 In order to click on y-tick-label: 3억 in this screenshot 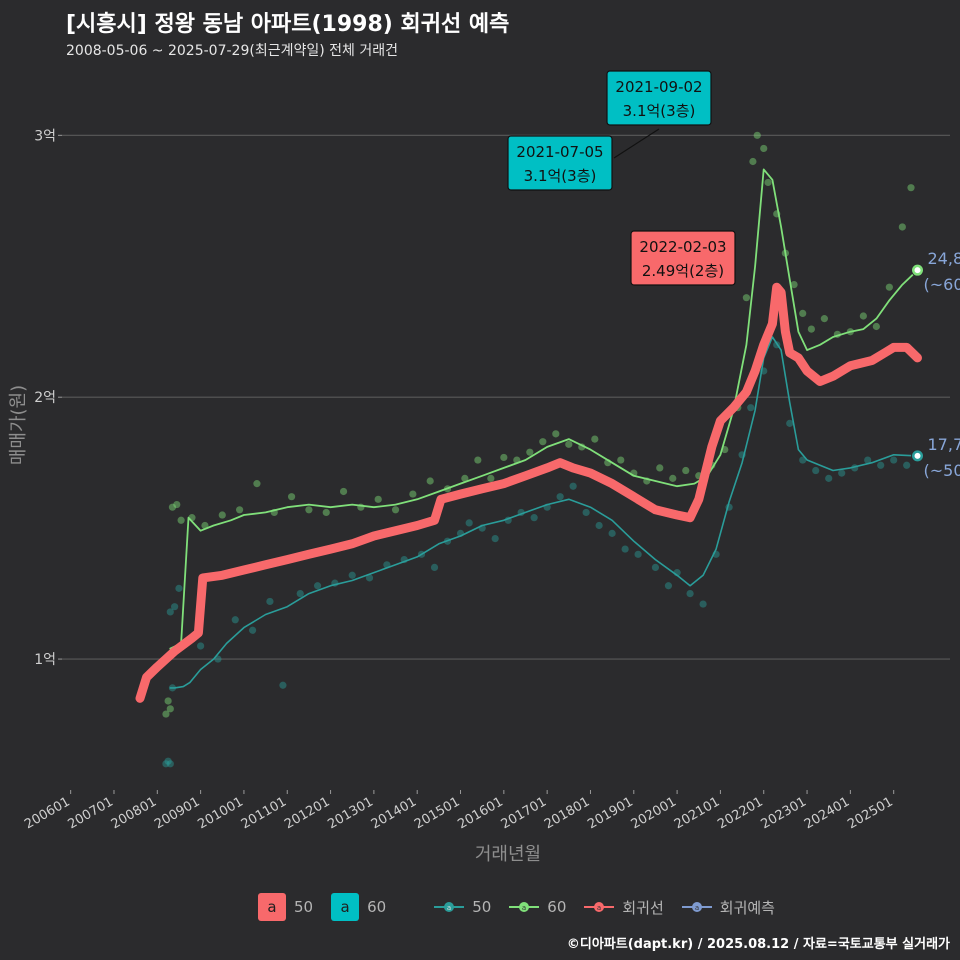, I will do `click(45, 136)`.